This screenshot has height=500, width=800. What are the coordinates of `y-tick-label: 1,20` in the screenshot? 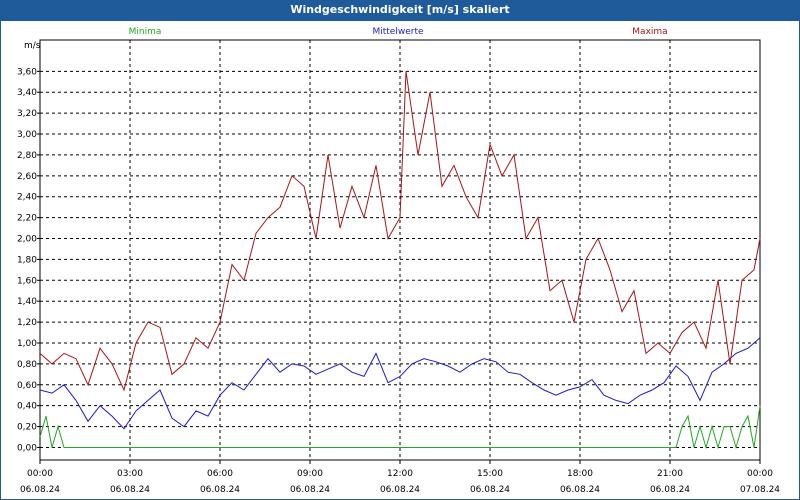 It's located at (27, 323).